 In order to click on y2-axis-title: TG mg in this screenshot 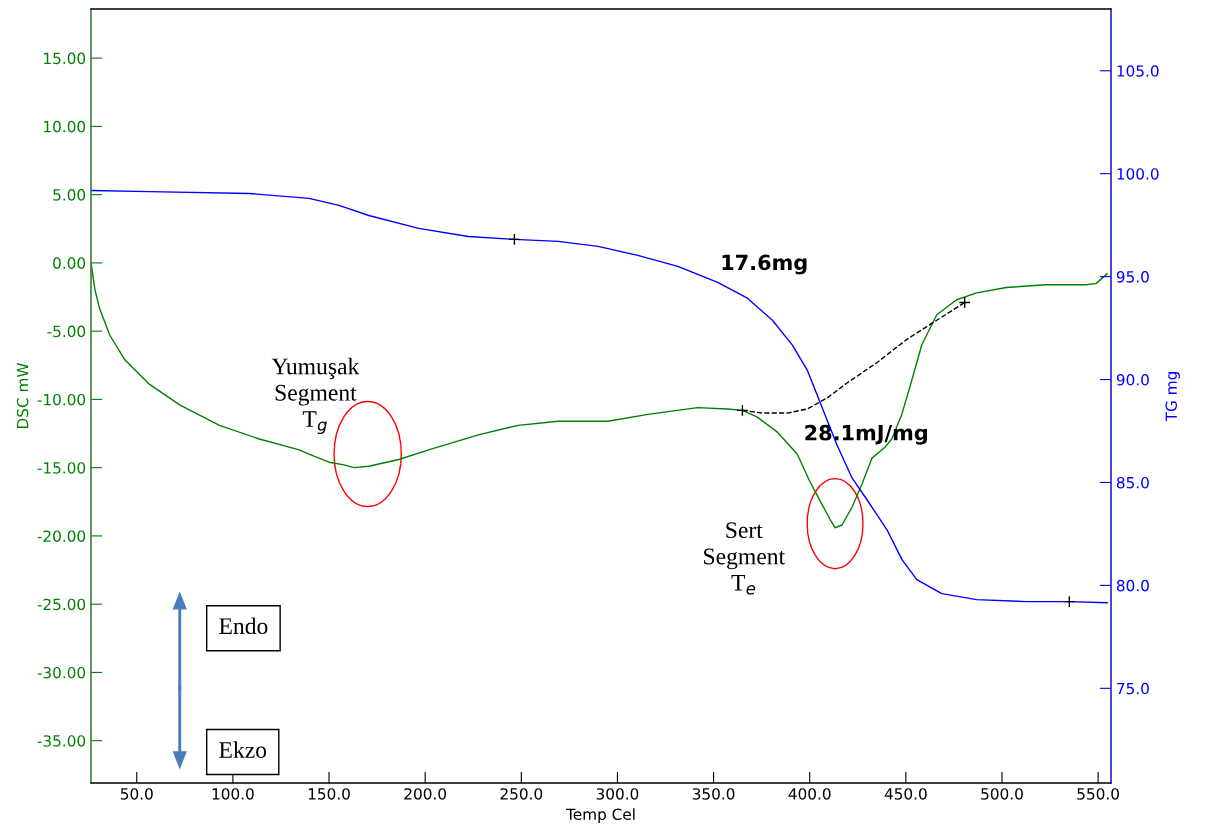, I will do `click(1172, 397)`.